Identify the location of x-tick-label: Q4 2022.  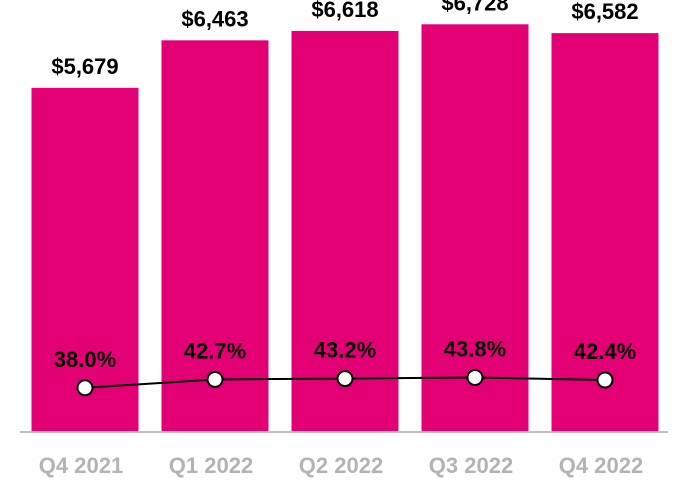
(601, 465).